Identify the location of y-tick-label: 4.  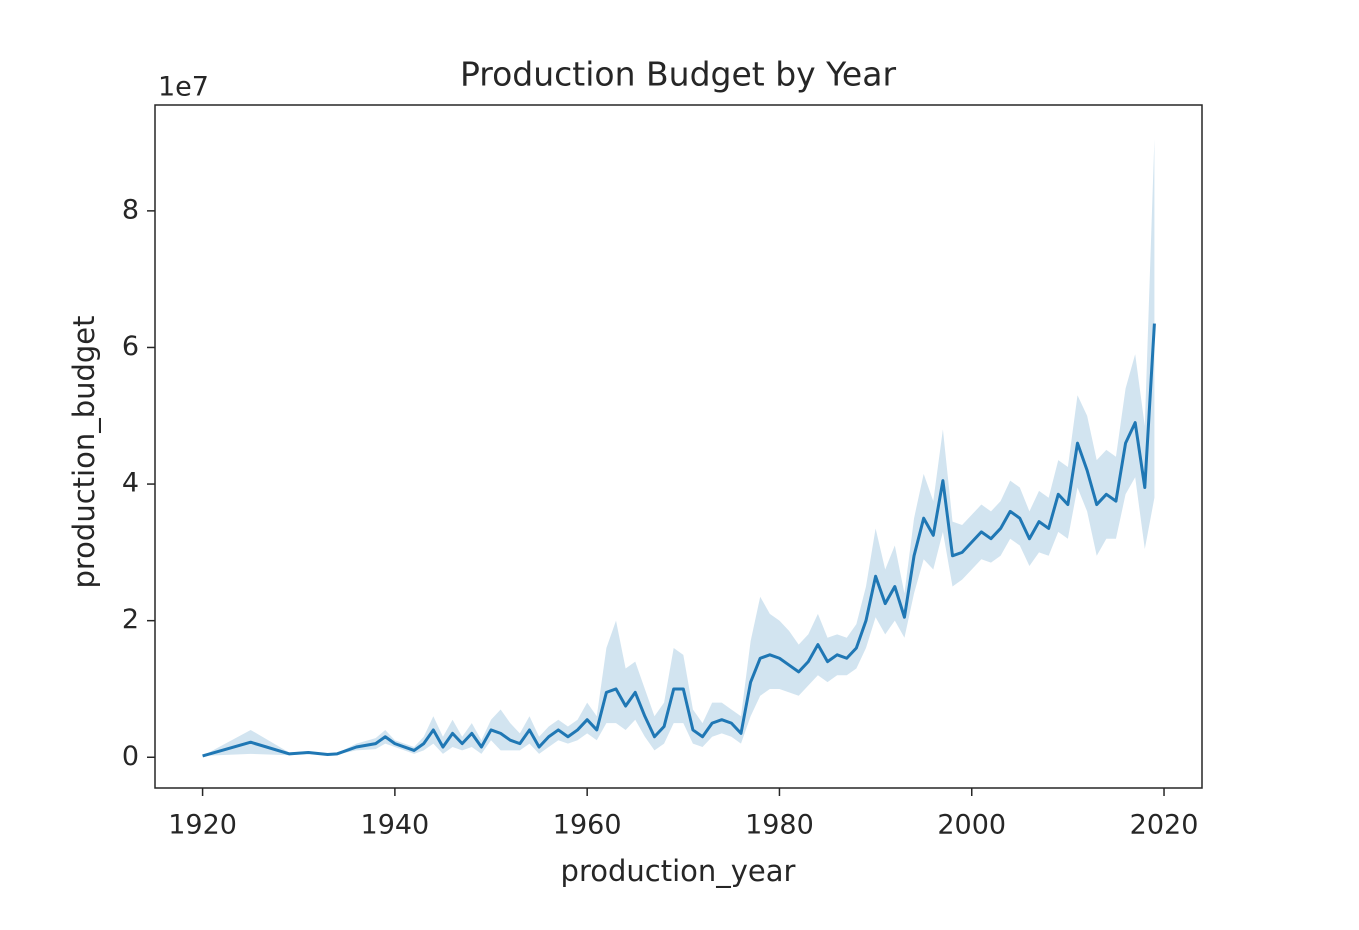
(130, 483).